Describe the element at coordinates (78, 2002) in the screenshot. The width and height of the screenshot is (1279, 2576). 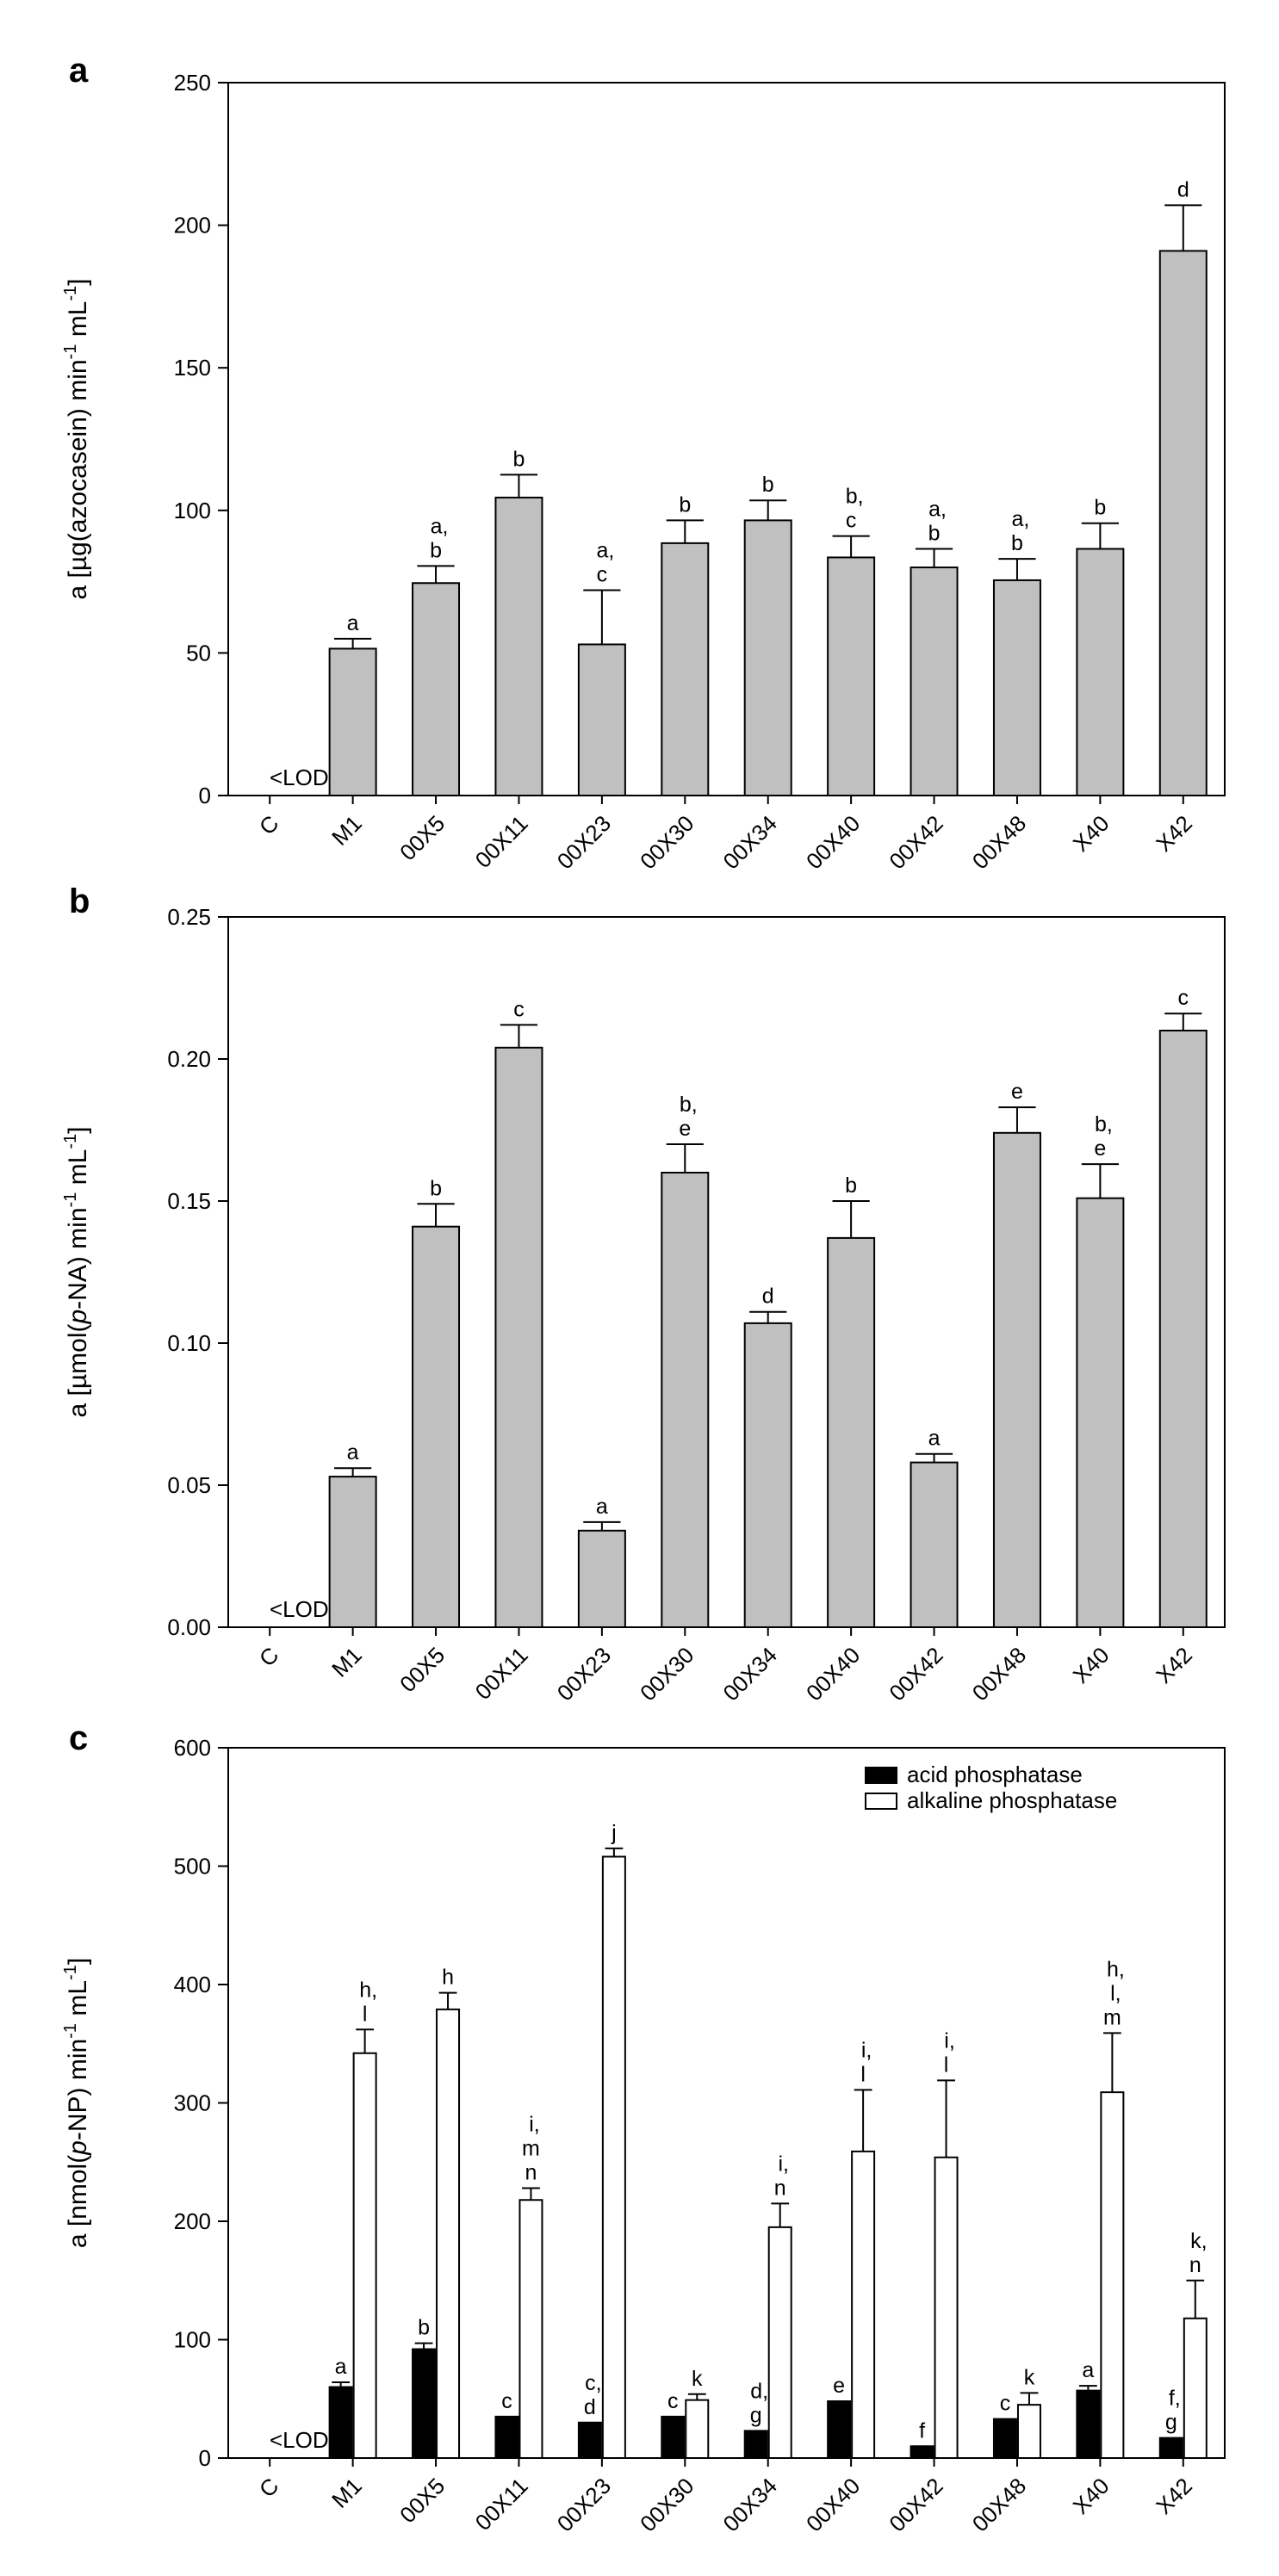
I see `y-axis-title-part: mL` at that location.